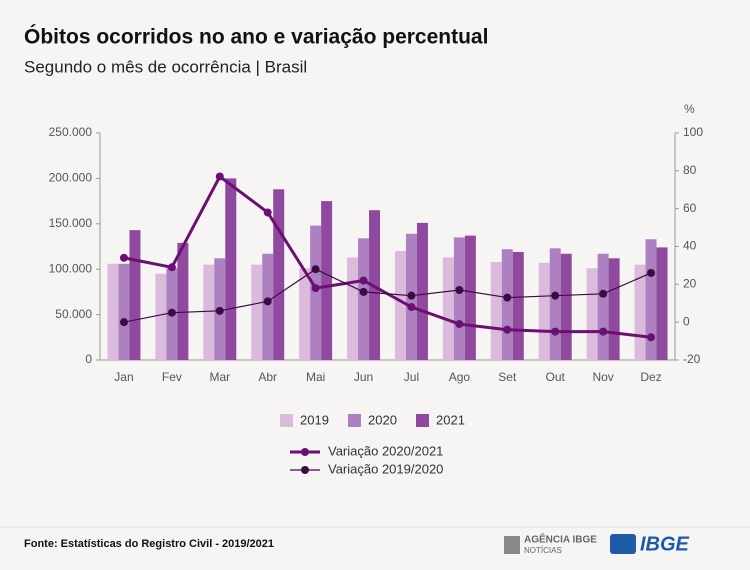 This screenshot has height=570, width=750. What do you see at coordinates (73, 314) in the screenshot?
I see `y-tick-label: 50.000` at bounding box center [73, 314].